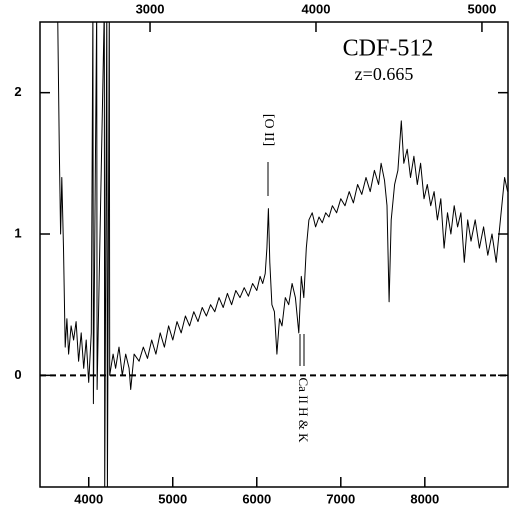 The image size is (512, 517). I want to click on y-tick-label: 2, so click(17, 91).